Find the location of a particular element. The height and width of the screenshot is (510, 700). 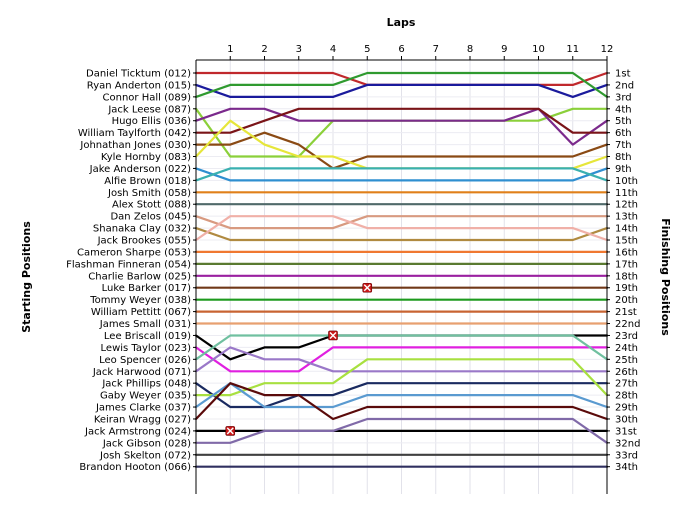

finishing-position-label: 20th is located at coordinates (626, 300).